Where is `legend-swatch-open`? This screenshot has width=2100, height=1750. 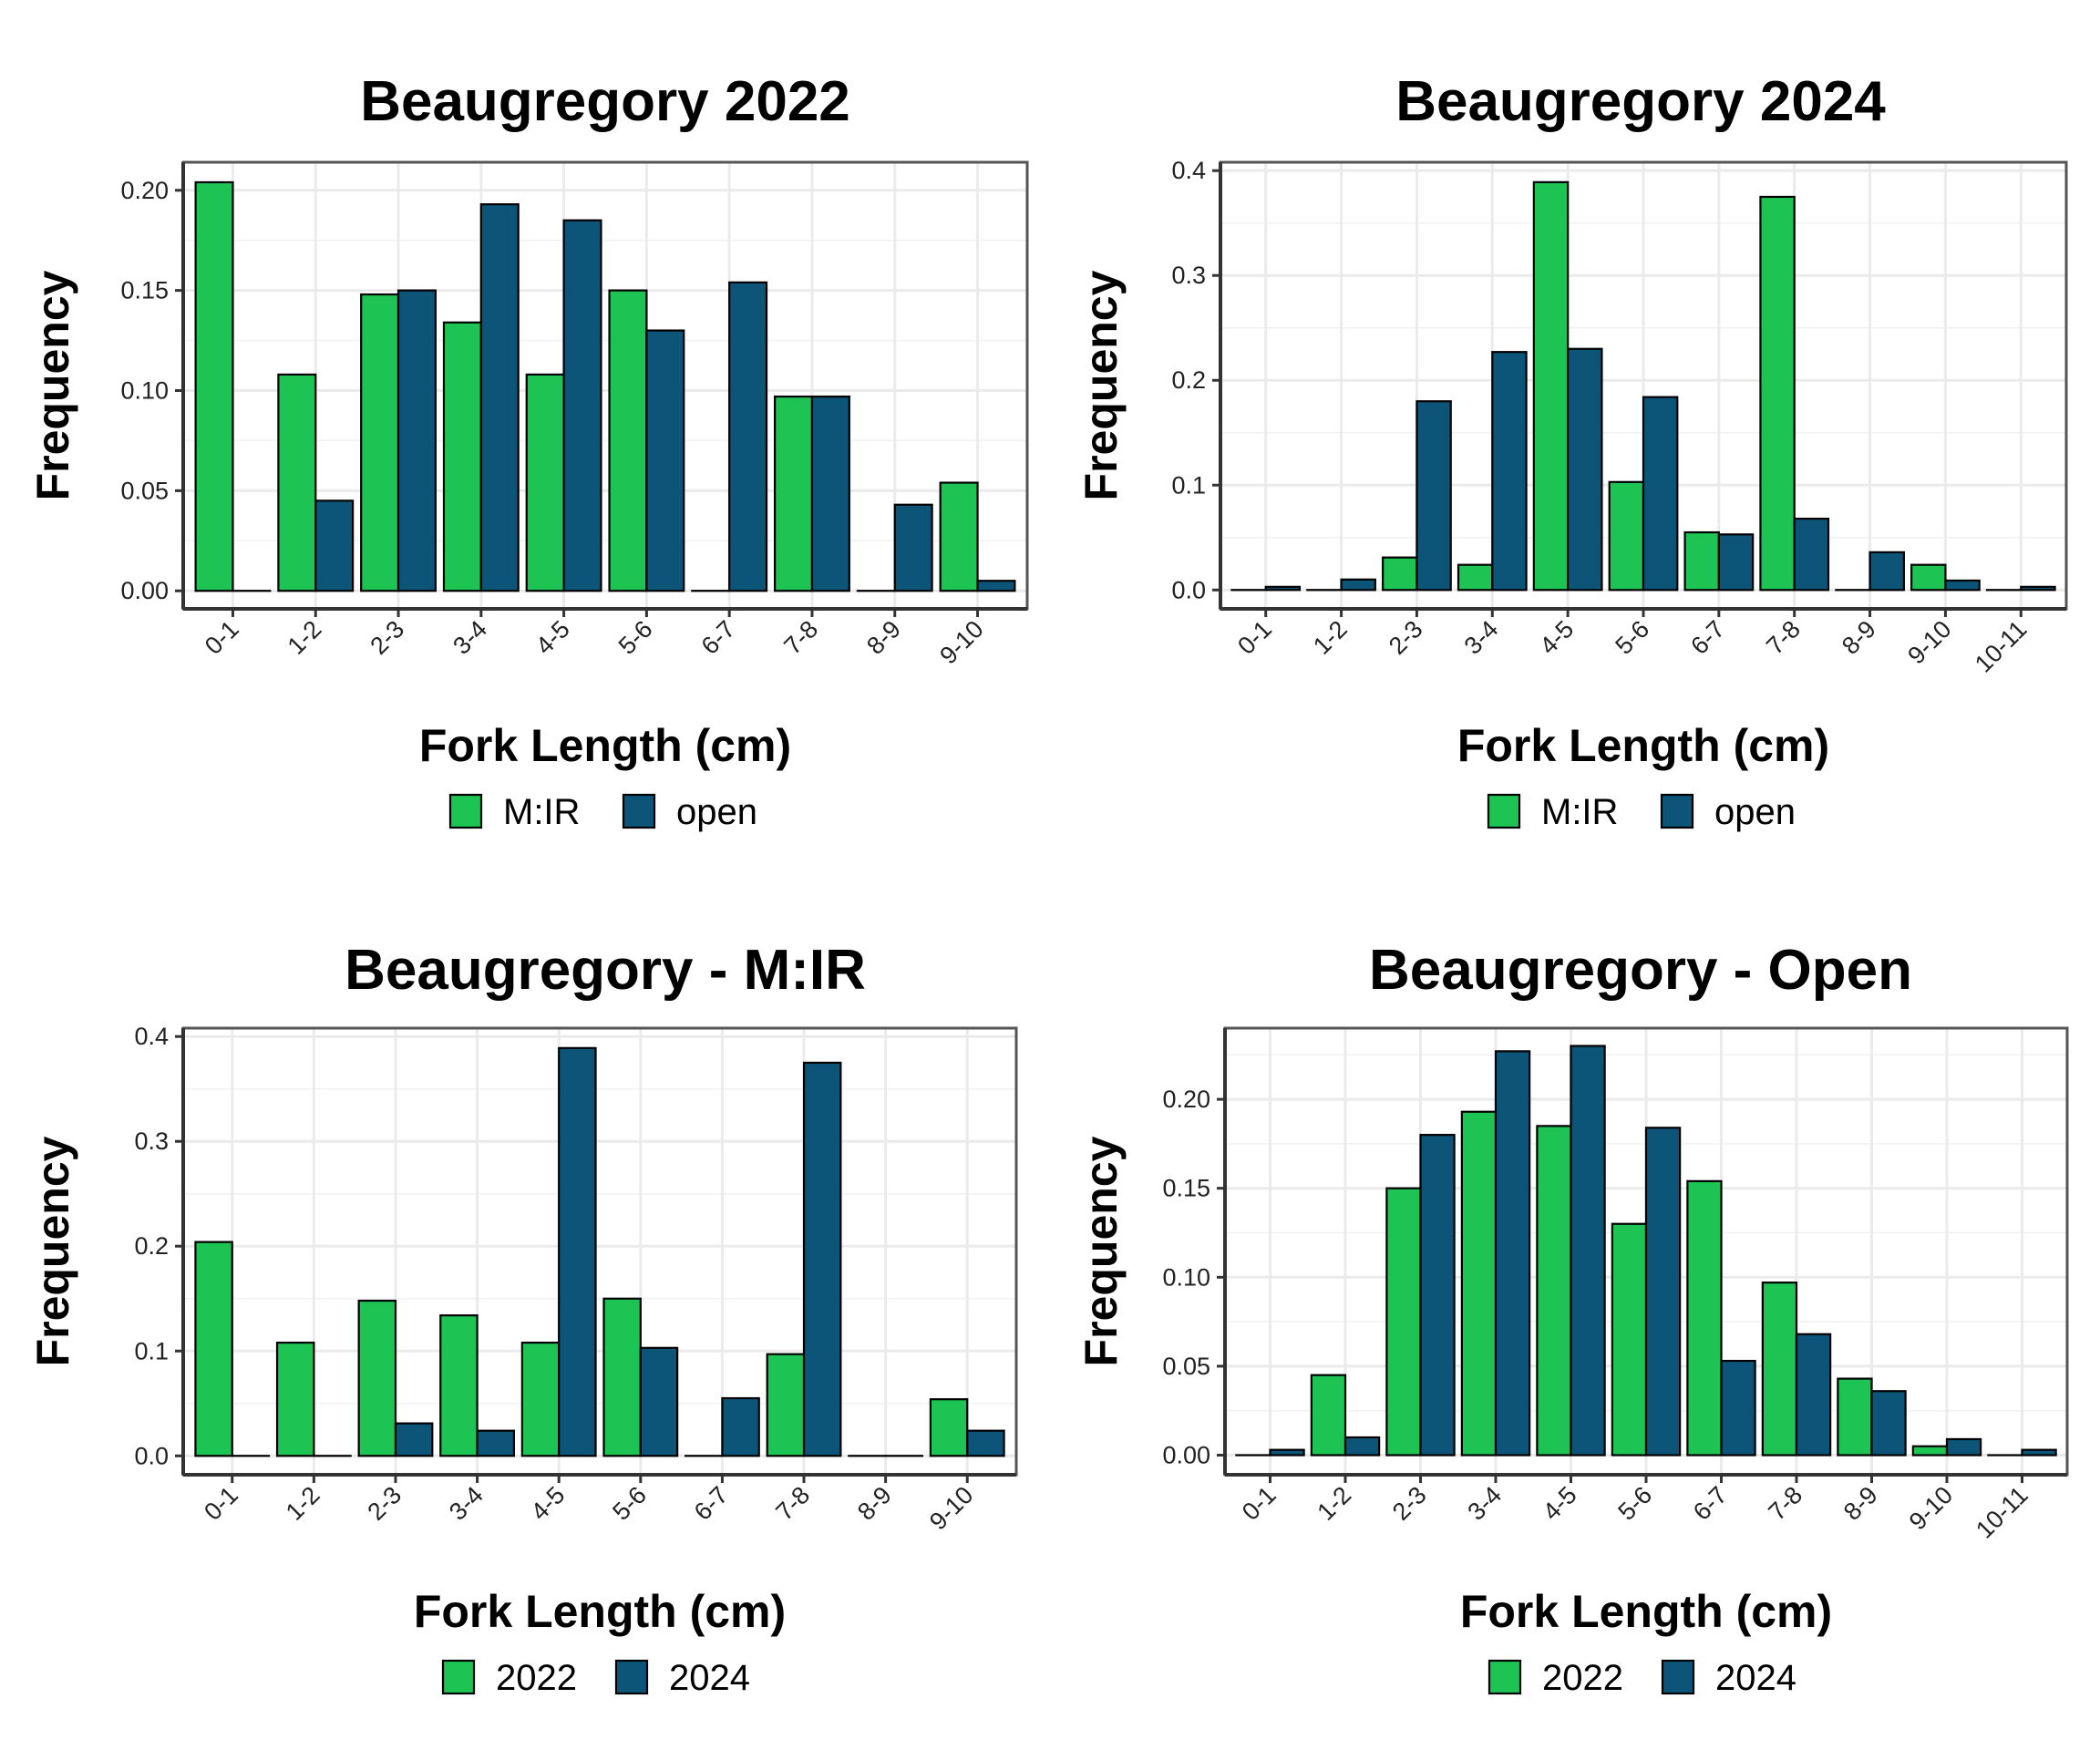
legend-swatch-open is located at coordinates (639, 811).